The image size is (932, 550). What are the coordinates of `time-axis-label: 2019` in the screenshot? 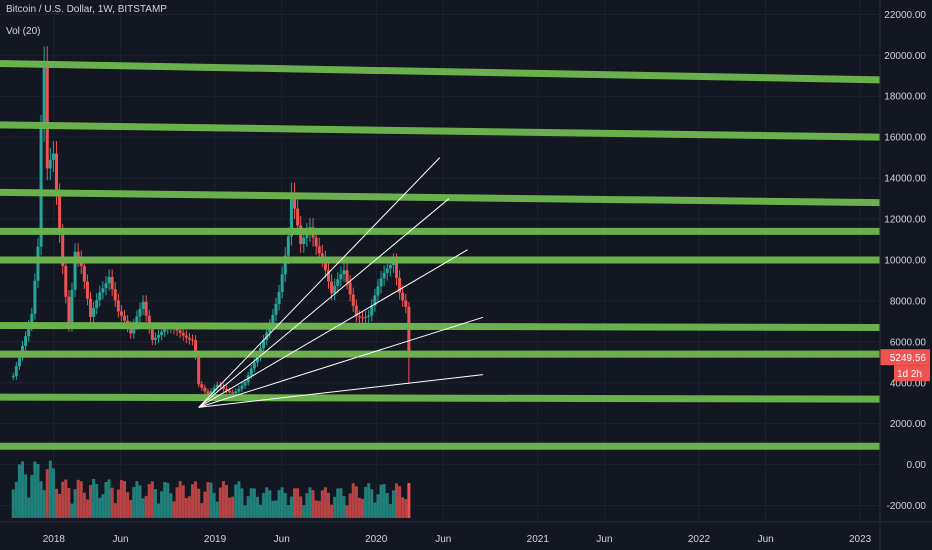 It's located at (215, 539).